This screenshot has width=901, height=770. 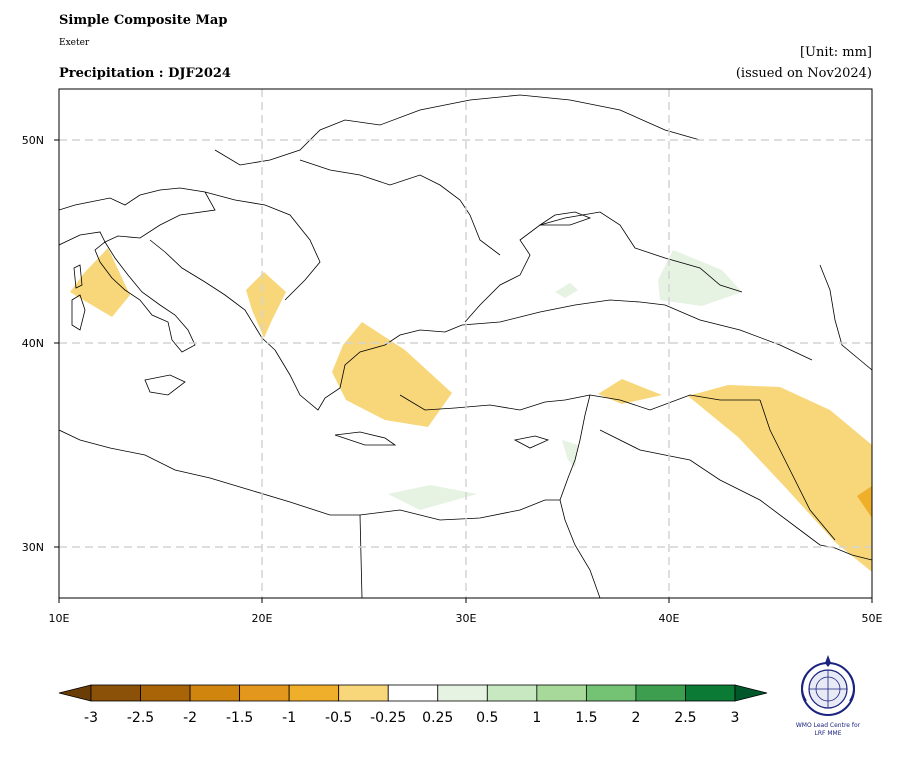 I want to click on coastline-crete, so click(x=365, y=438).